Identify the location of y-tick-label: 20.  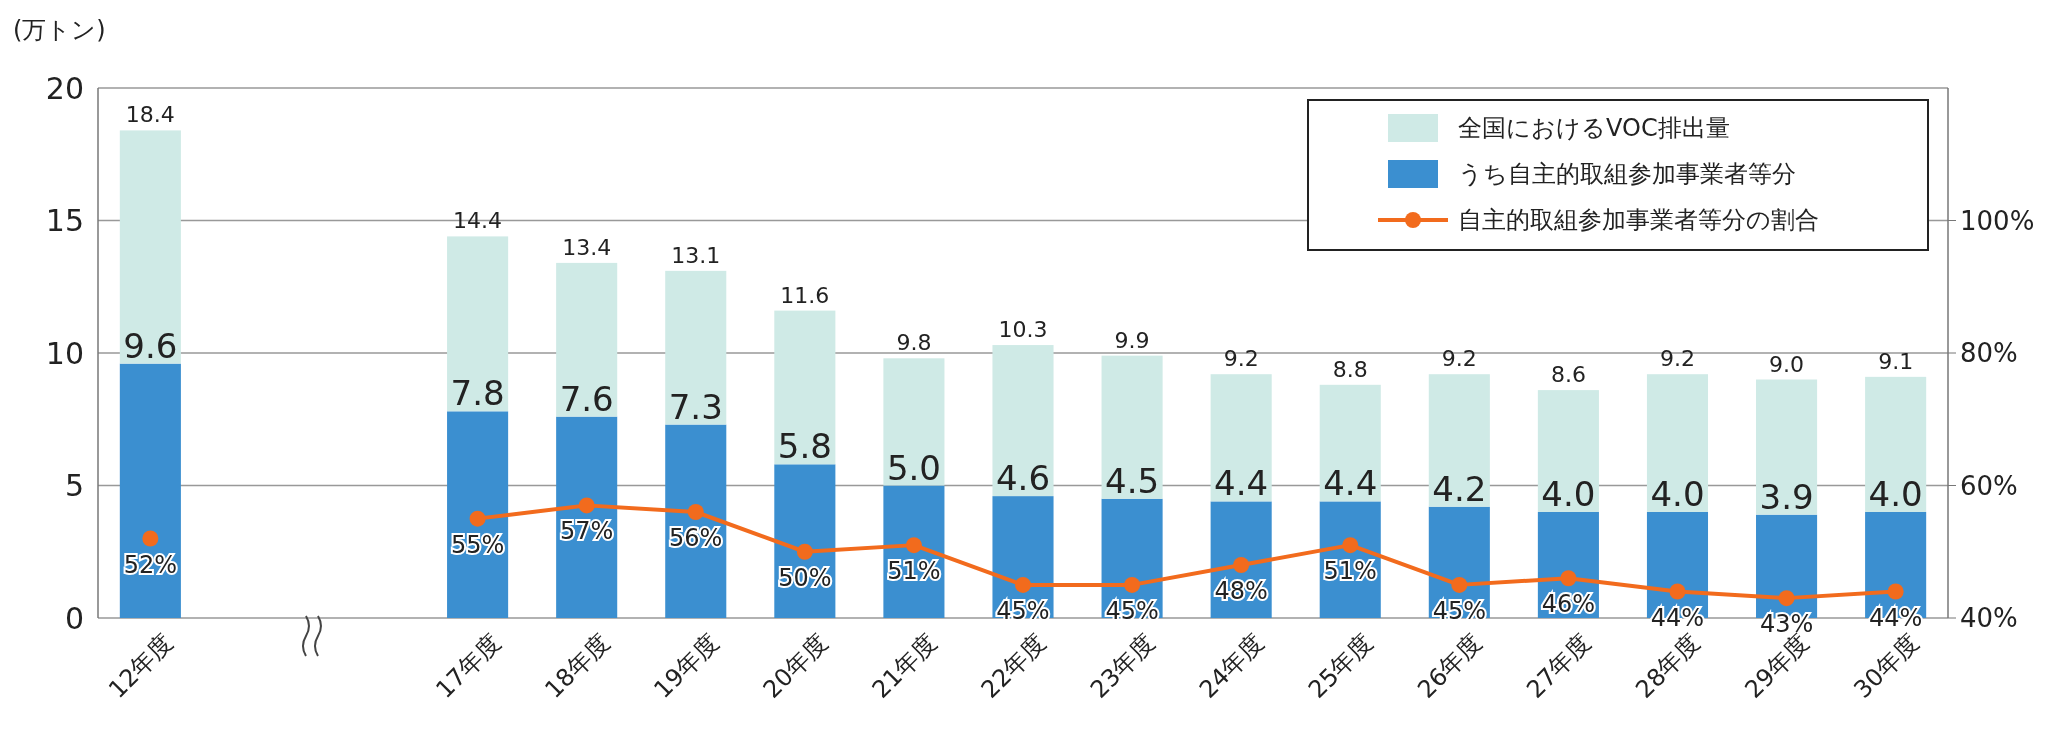
(64, 88).